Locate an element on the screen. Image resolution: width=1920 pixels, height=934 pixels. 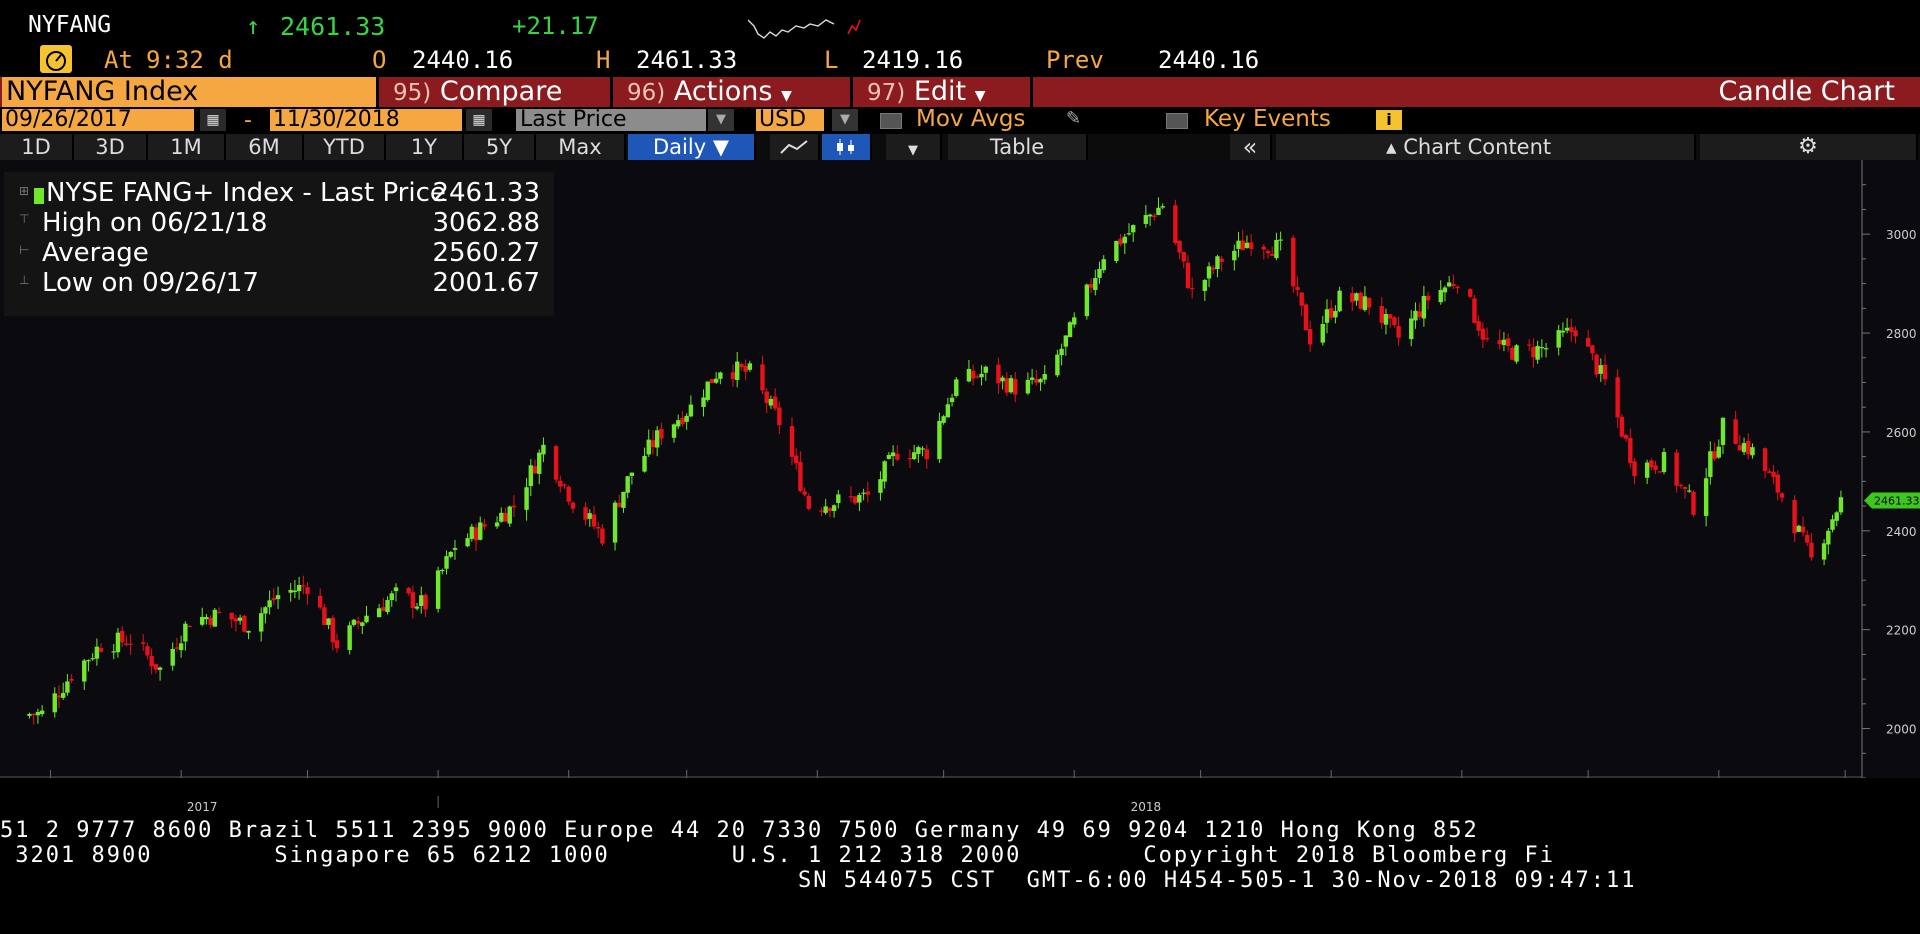
tab-1d: 1D is located at coordinates (37, 147).